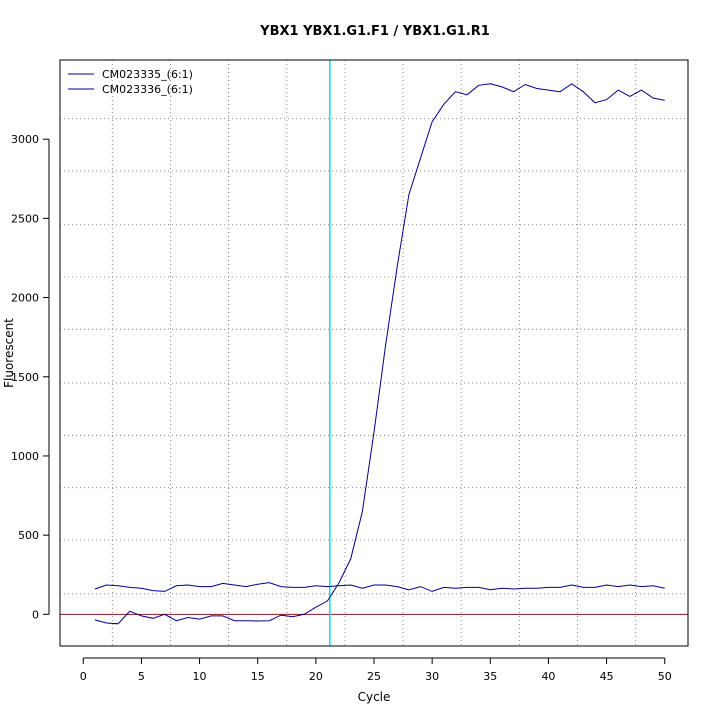  Describe the element at coordinates (35, 614) in the screenshot. I see `y-tick-label: 0` at that location.